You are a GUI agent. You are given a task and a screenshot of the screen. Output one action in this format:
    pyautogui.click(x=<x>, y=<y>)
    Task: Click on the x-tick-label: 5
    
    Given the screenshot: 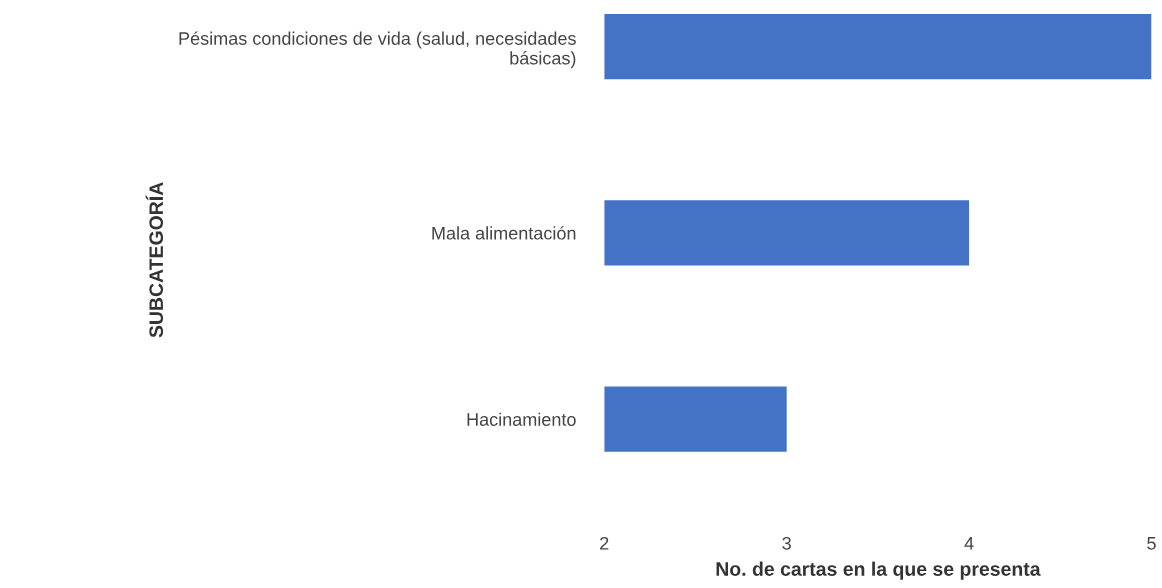 What is the action you would take?
    pyautogui.click(x=1151, y=543)
    